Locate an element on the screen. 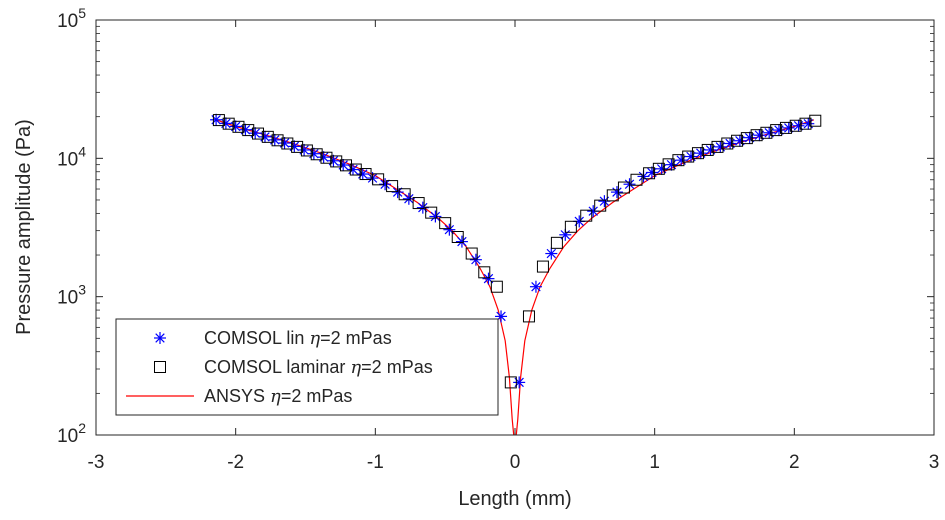  y-tick-label: 10⁴ is located at coordinates (71, 156).